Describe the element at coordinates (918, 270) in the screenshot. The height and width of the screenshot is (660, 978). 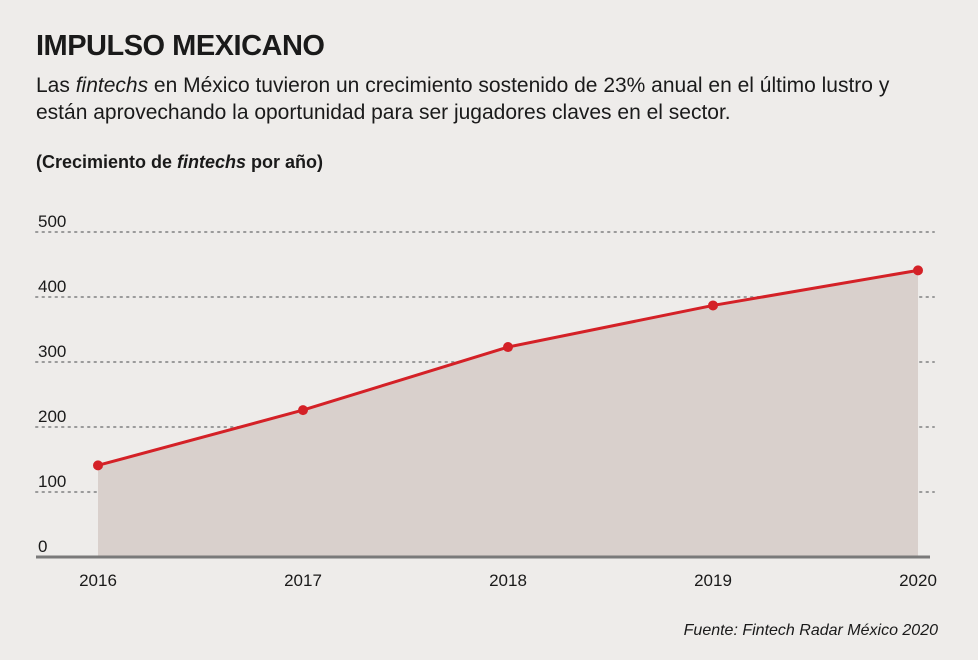
I see `data-point-2020` at that location.